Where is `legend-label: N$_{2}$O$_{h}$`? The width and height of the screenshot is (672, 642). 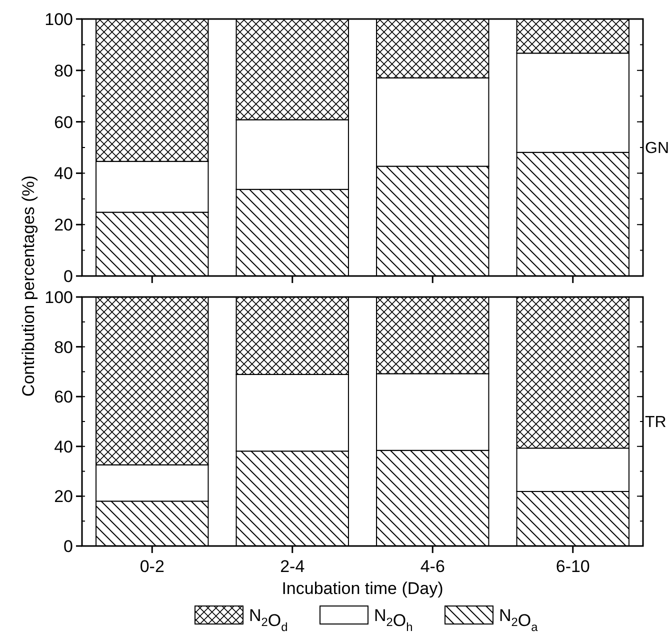 legend-label: N$_{2}$O$_{h}$ is located at coordinates (393, 620).